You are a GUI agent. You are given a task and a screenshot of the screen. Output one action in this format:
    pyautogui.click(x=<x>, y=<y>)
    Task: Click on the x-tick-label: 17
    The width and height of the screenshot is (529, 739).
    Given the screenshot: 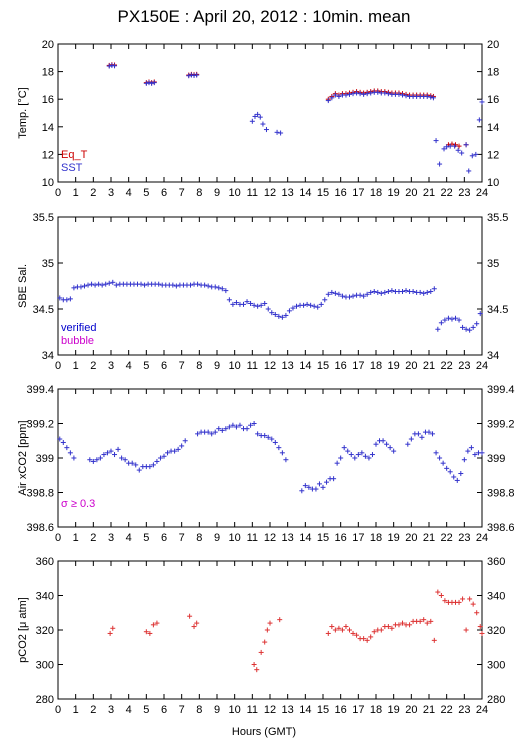 What is the action you would take?
    pyautogui.click(x=358, y=366)
    